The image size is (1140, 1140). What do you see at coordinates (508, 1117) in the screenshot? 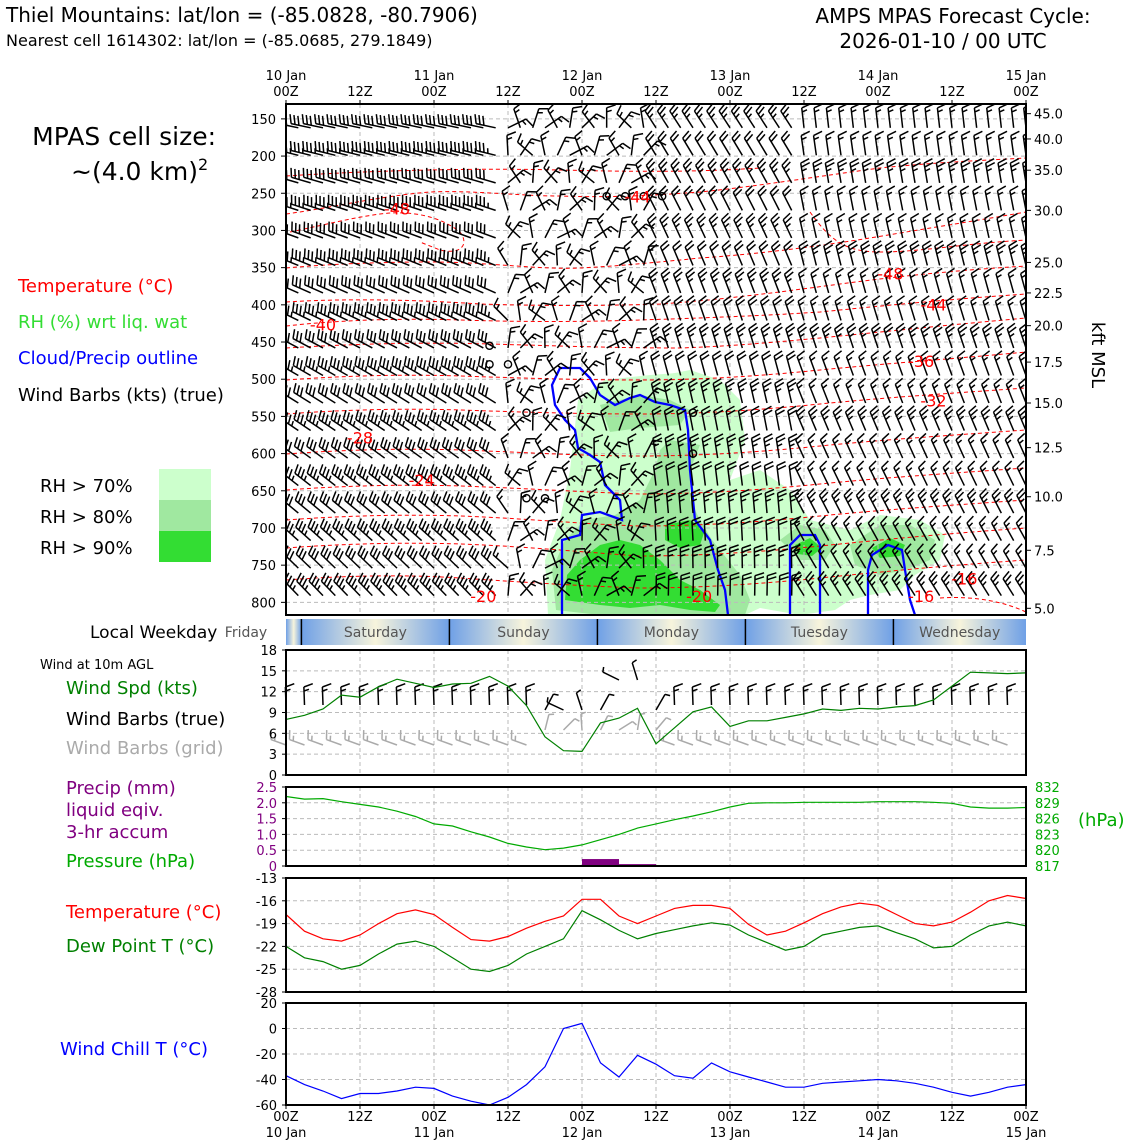
I see `bottom-hour-label: 12Z` at bounding box center [508, 1117].